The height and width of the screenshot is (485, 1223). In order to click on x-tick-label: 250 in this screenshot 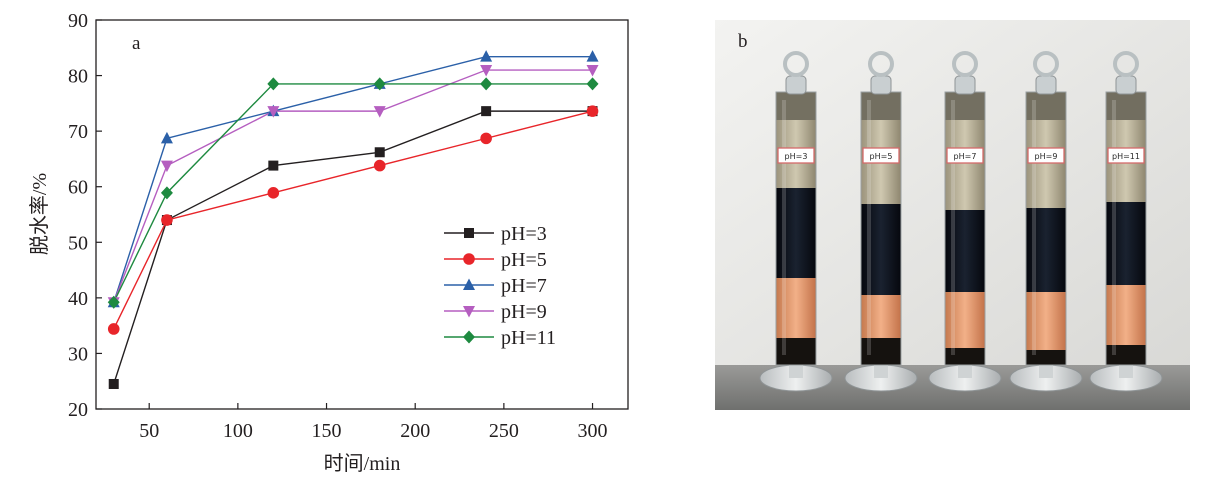, I will do `click(504, 431)`.